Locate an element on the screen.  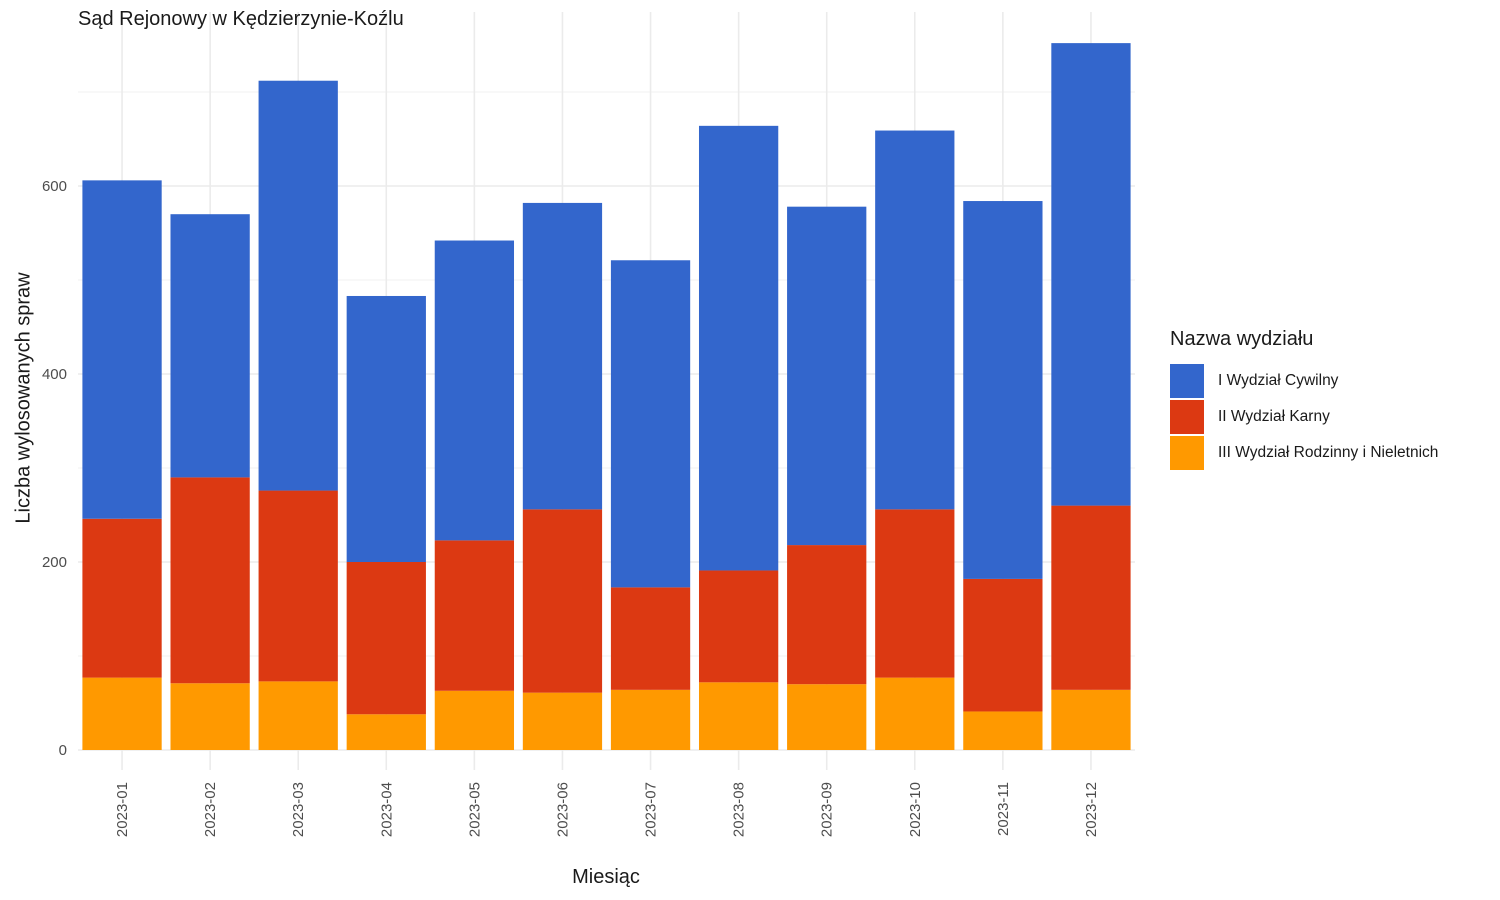
legend-label-rodzinny: III Wydział Rodzinny i Nieletnich is located at coordinates (1328, 452).